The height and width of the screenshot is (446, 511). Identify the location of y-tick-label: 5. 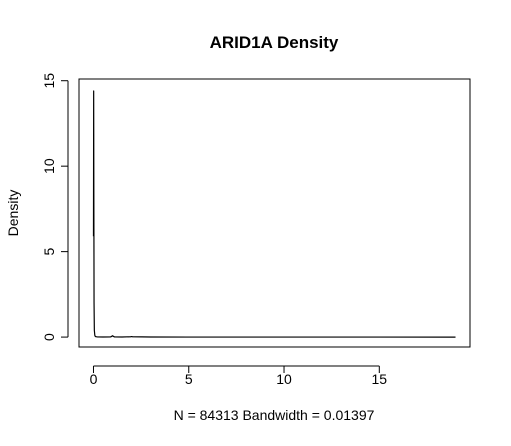
(49, 252).